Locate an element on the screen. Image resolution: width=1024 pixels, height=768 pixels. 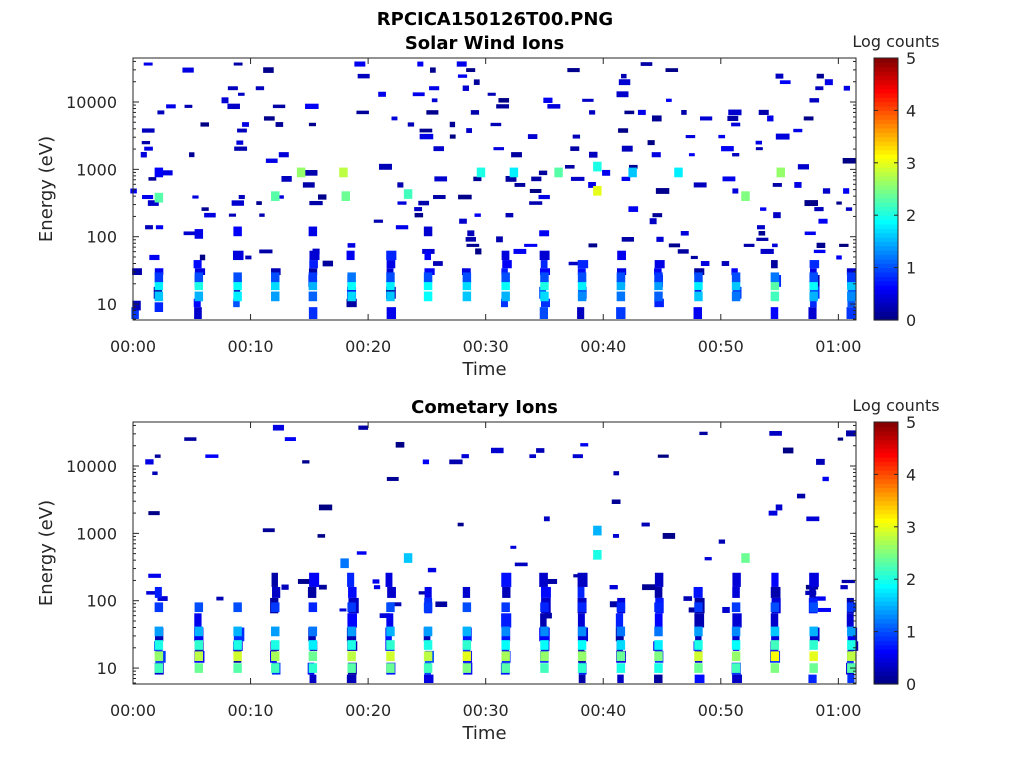
colorbar-tick-label: 1 is located at coordinates (911, 632).